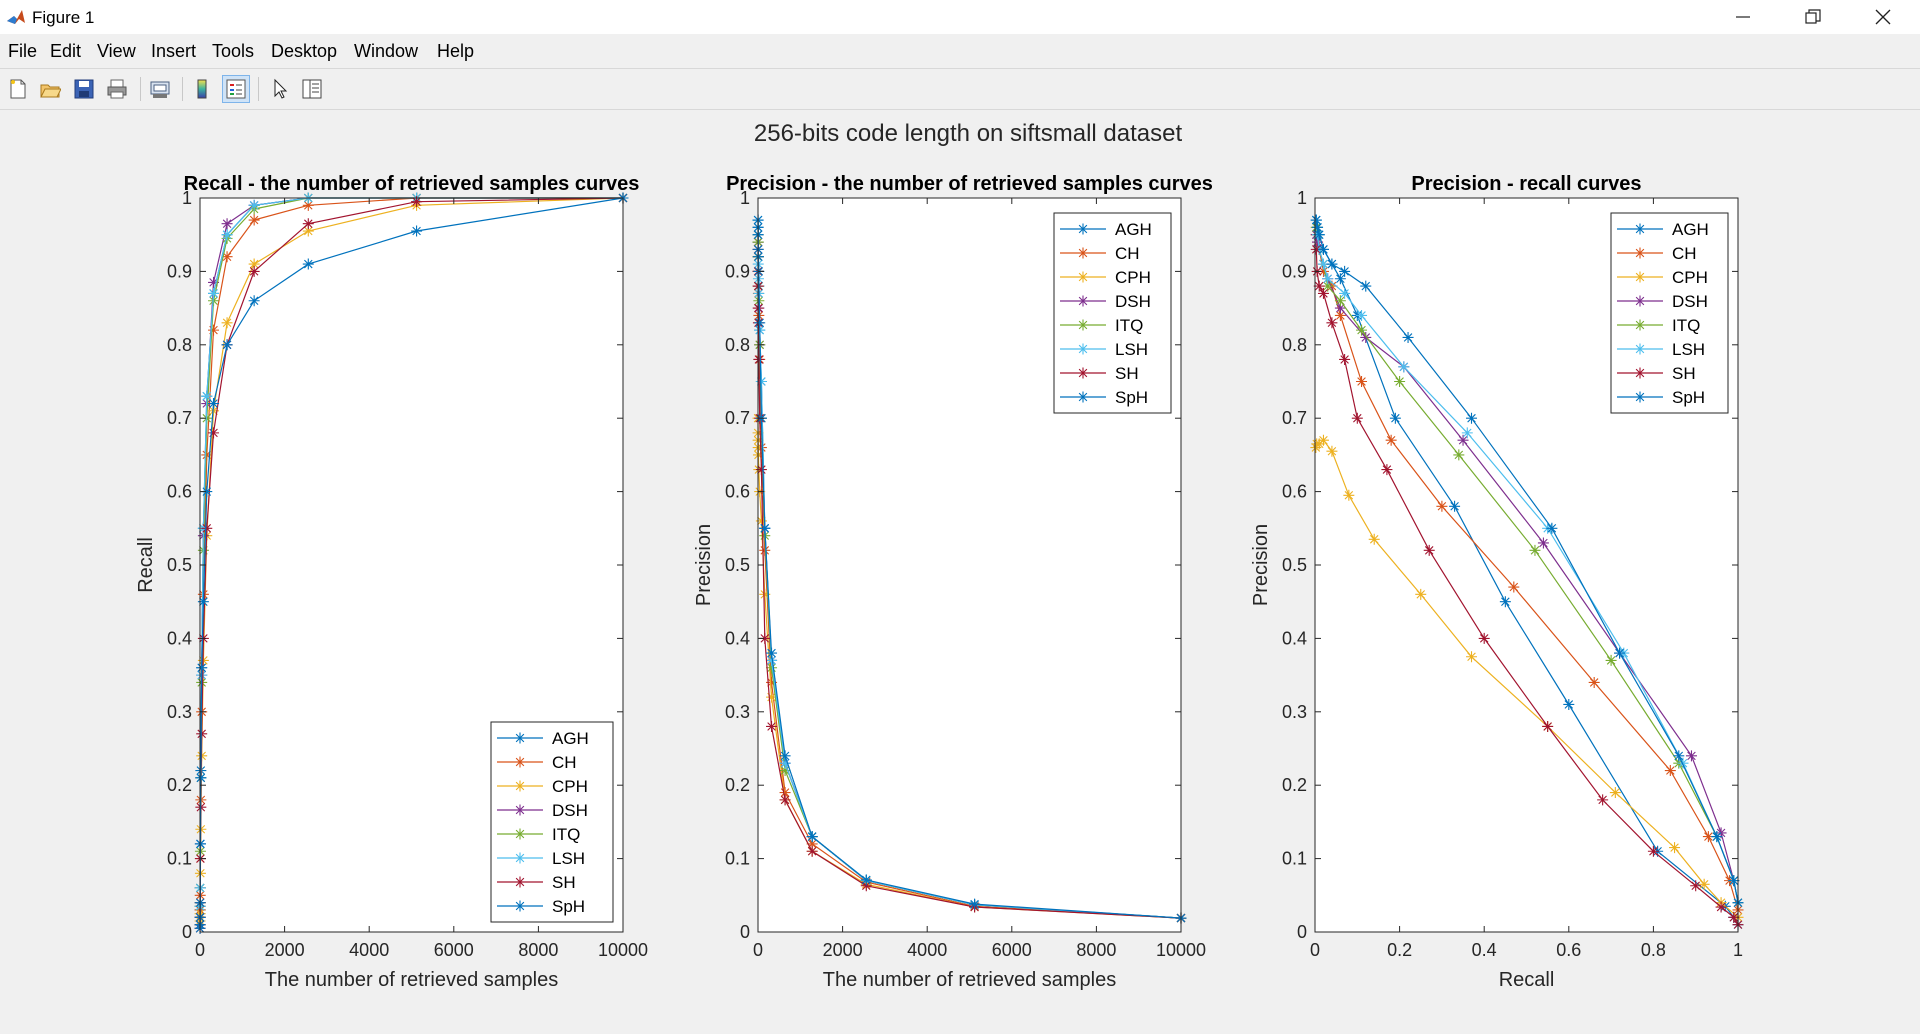  What do you see at coordinates (202, 89) in the screenshot?
I see `insert-colorbar-button` at bounding box center [202, 89].